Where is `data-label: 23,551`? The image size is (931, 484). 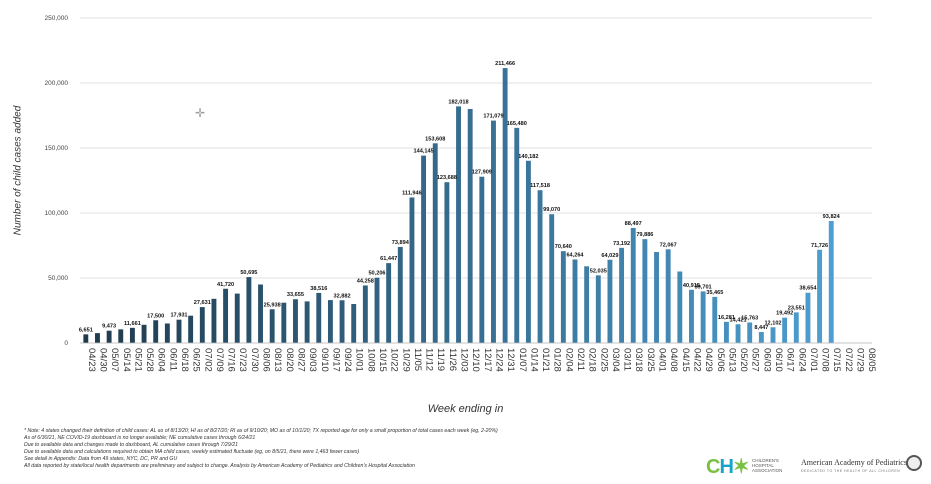
data-label: 23,551 is located at coordinates (796, 308).